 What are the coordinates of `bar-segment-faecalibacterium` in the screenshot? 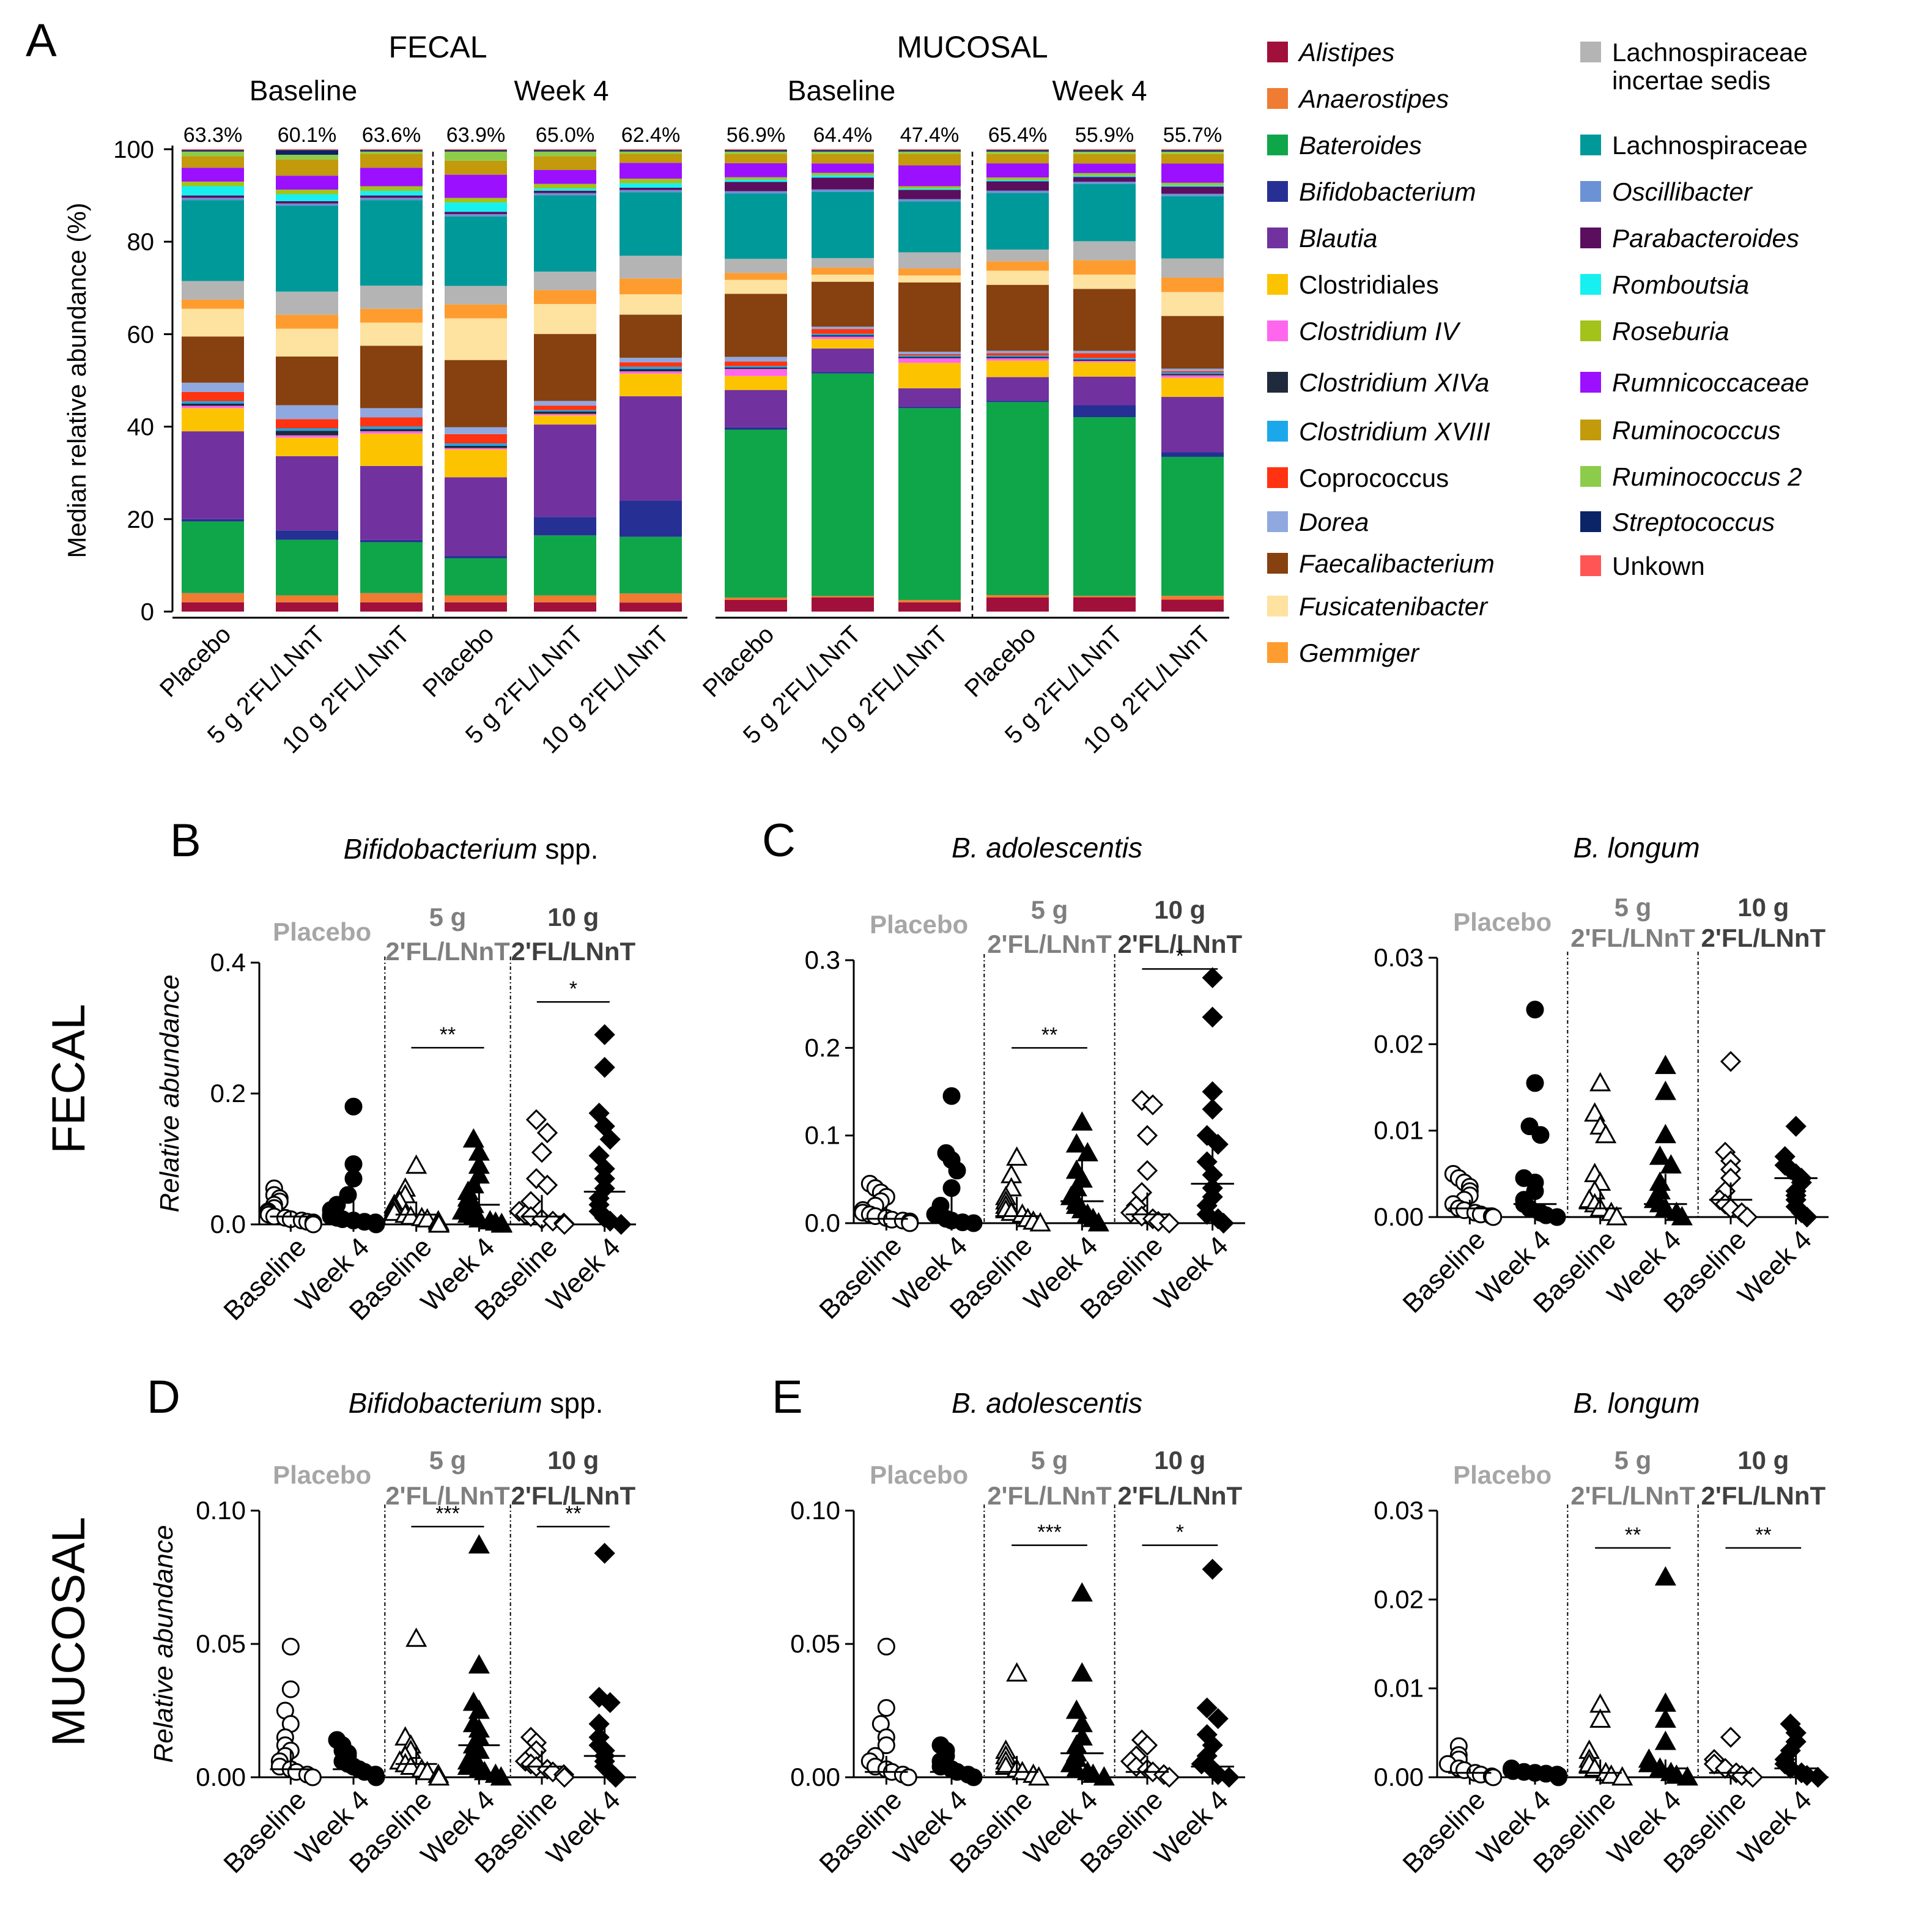 It's located at (476, 393).